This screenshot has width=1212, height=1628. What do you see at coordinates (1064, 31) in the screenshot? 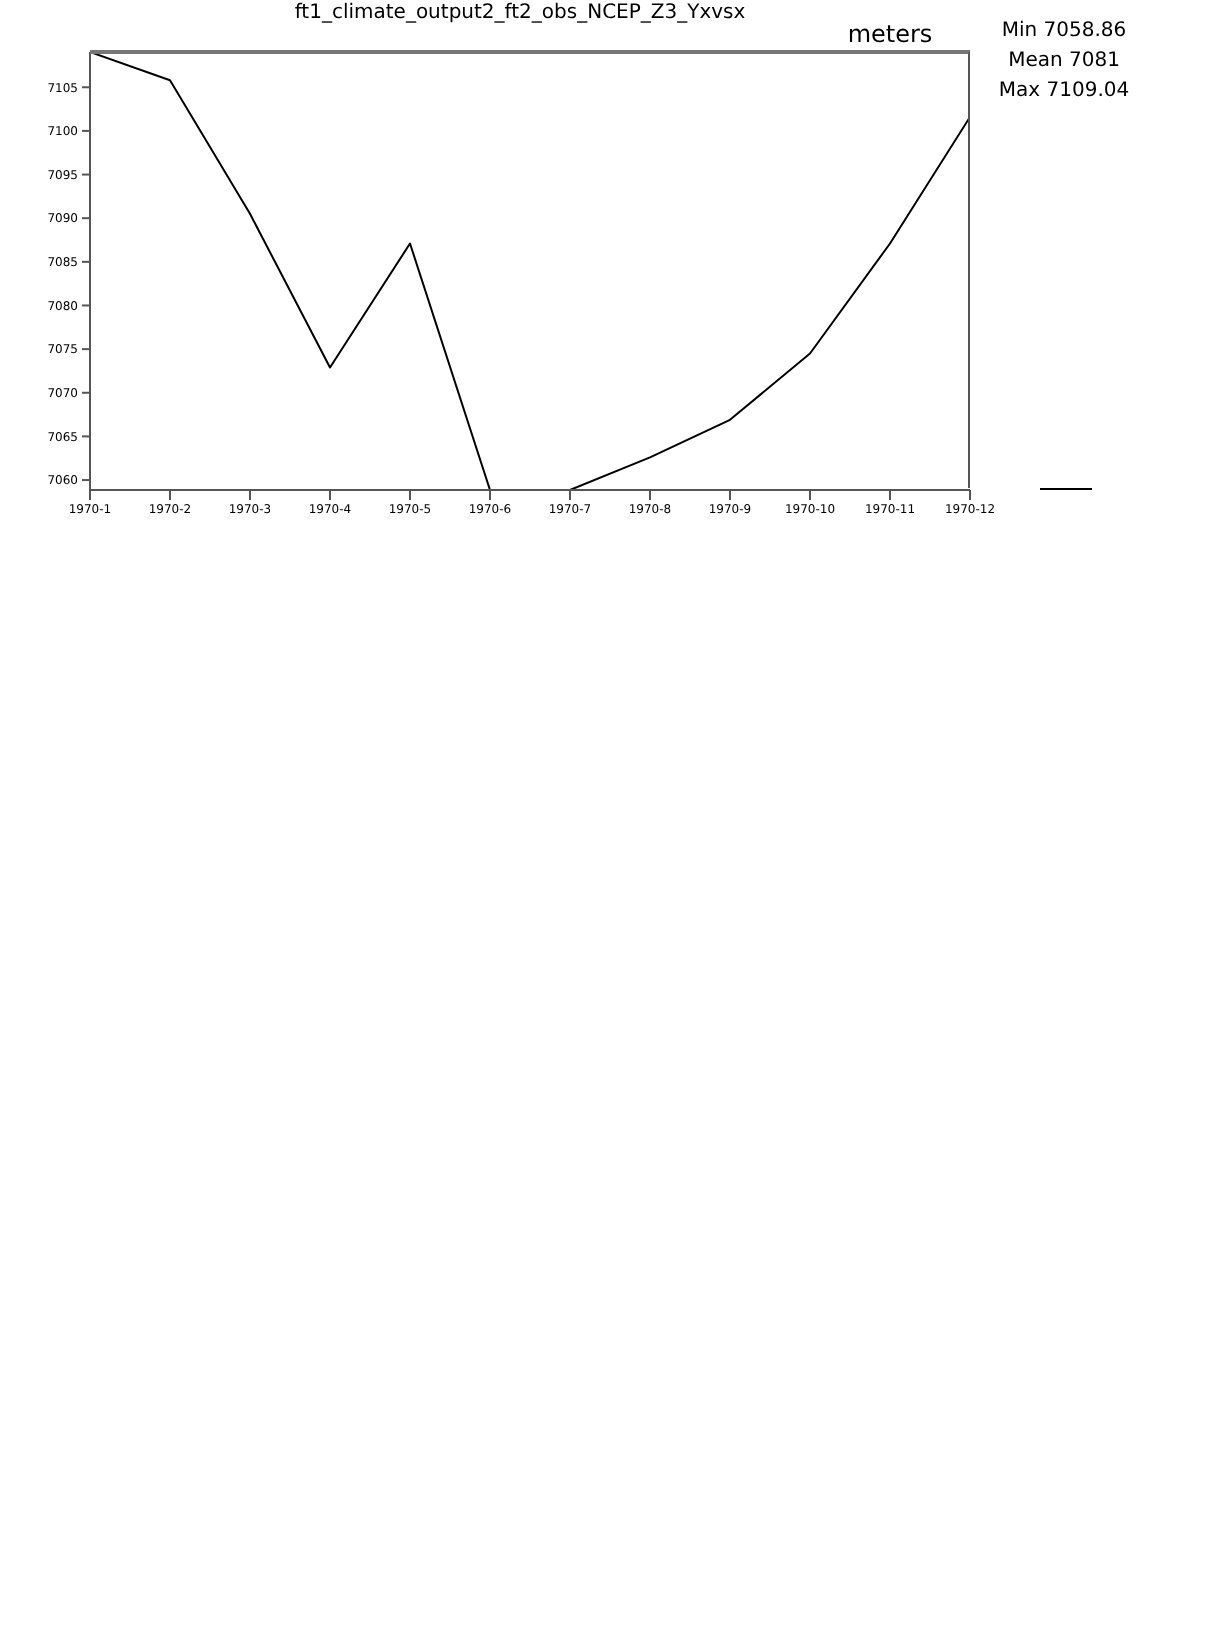
I see `text: Min 7058.86` at bounding box center [1064, 31].